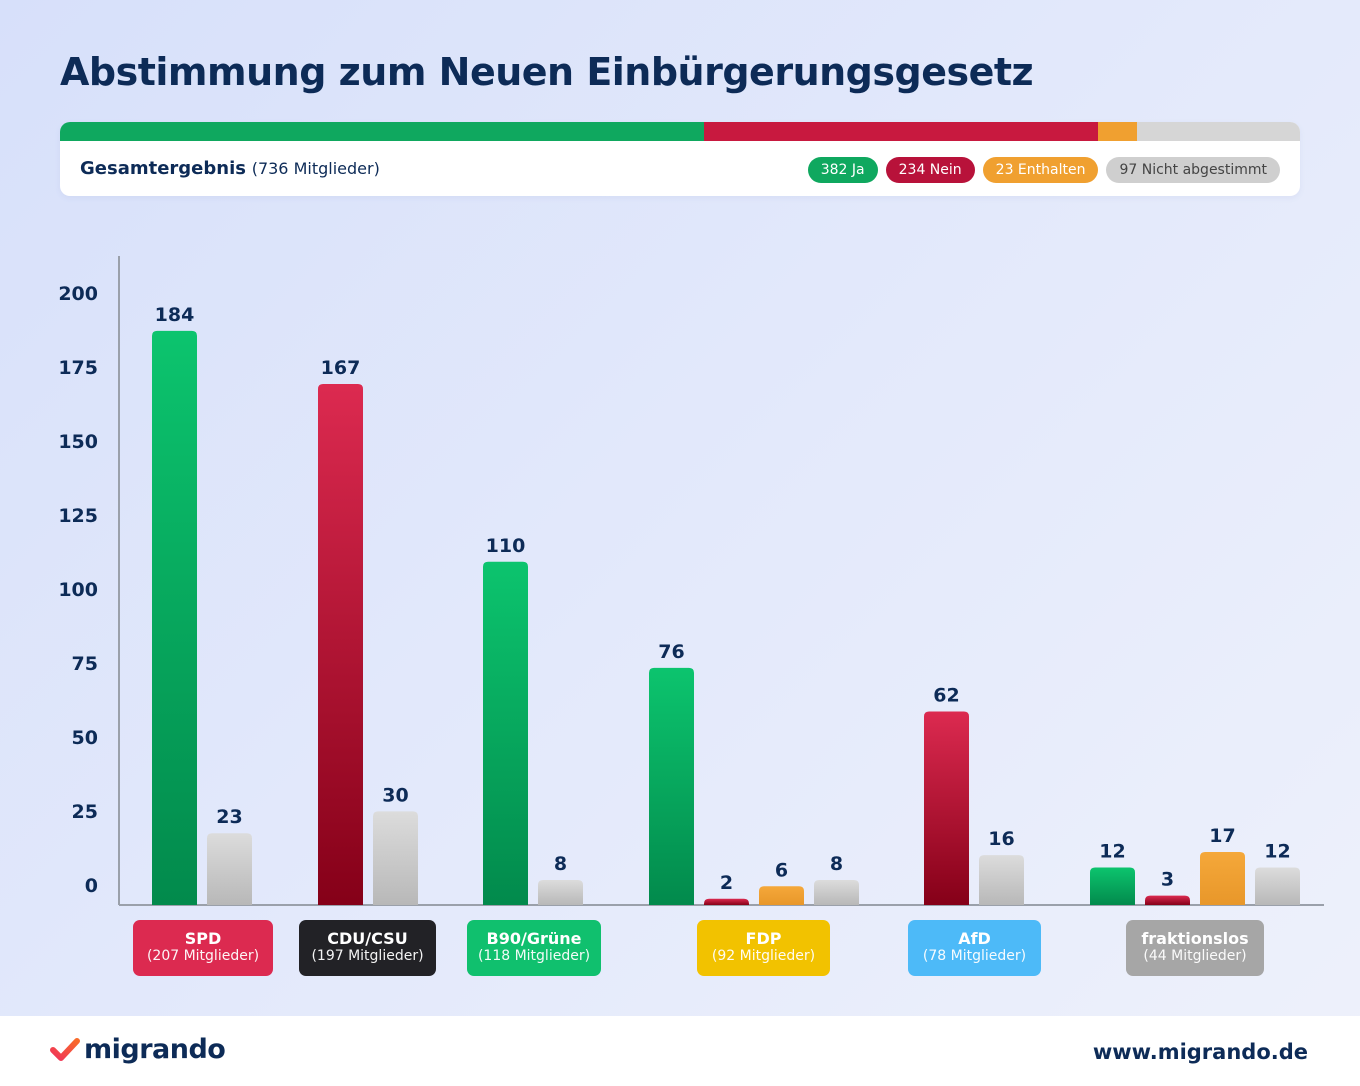 This screenshot has height=1086, width=1360. Describe the element at coordinates (726, 883) in the screenshot. I see `value-label: 2` at that location.